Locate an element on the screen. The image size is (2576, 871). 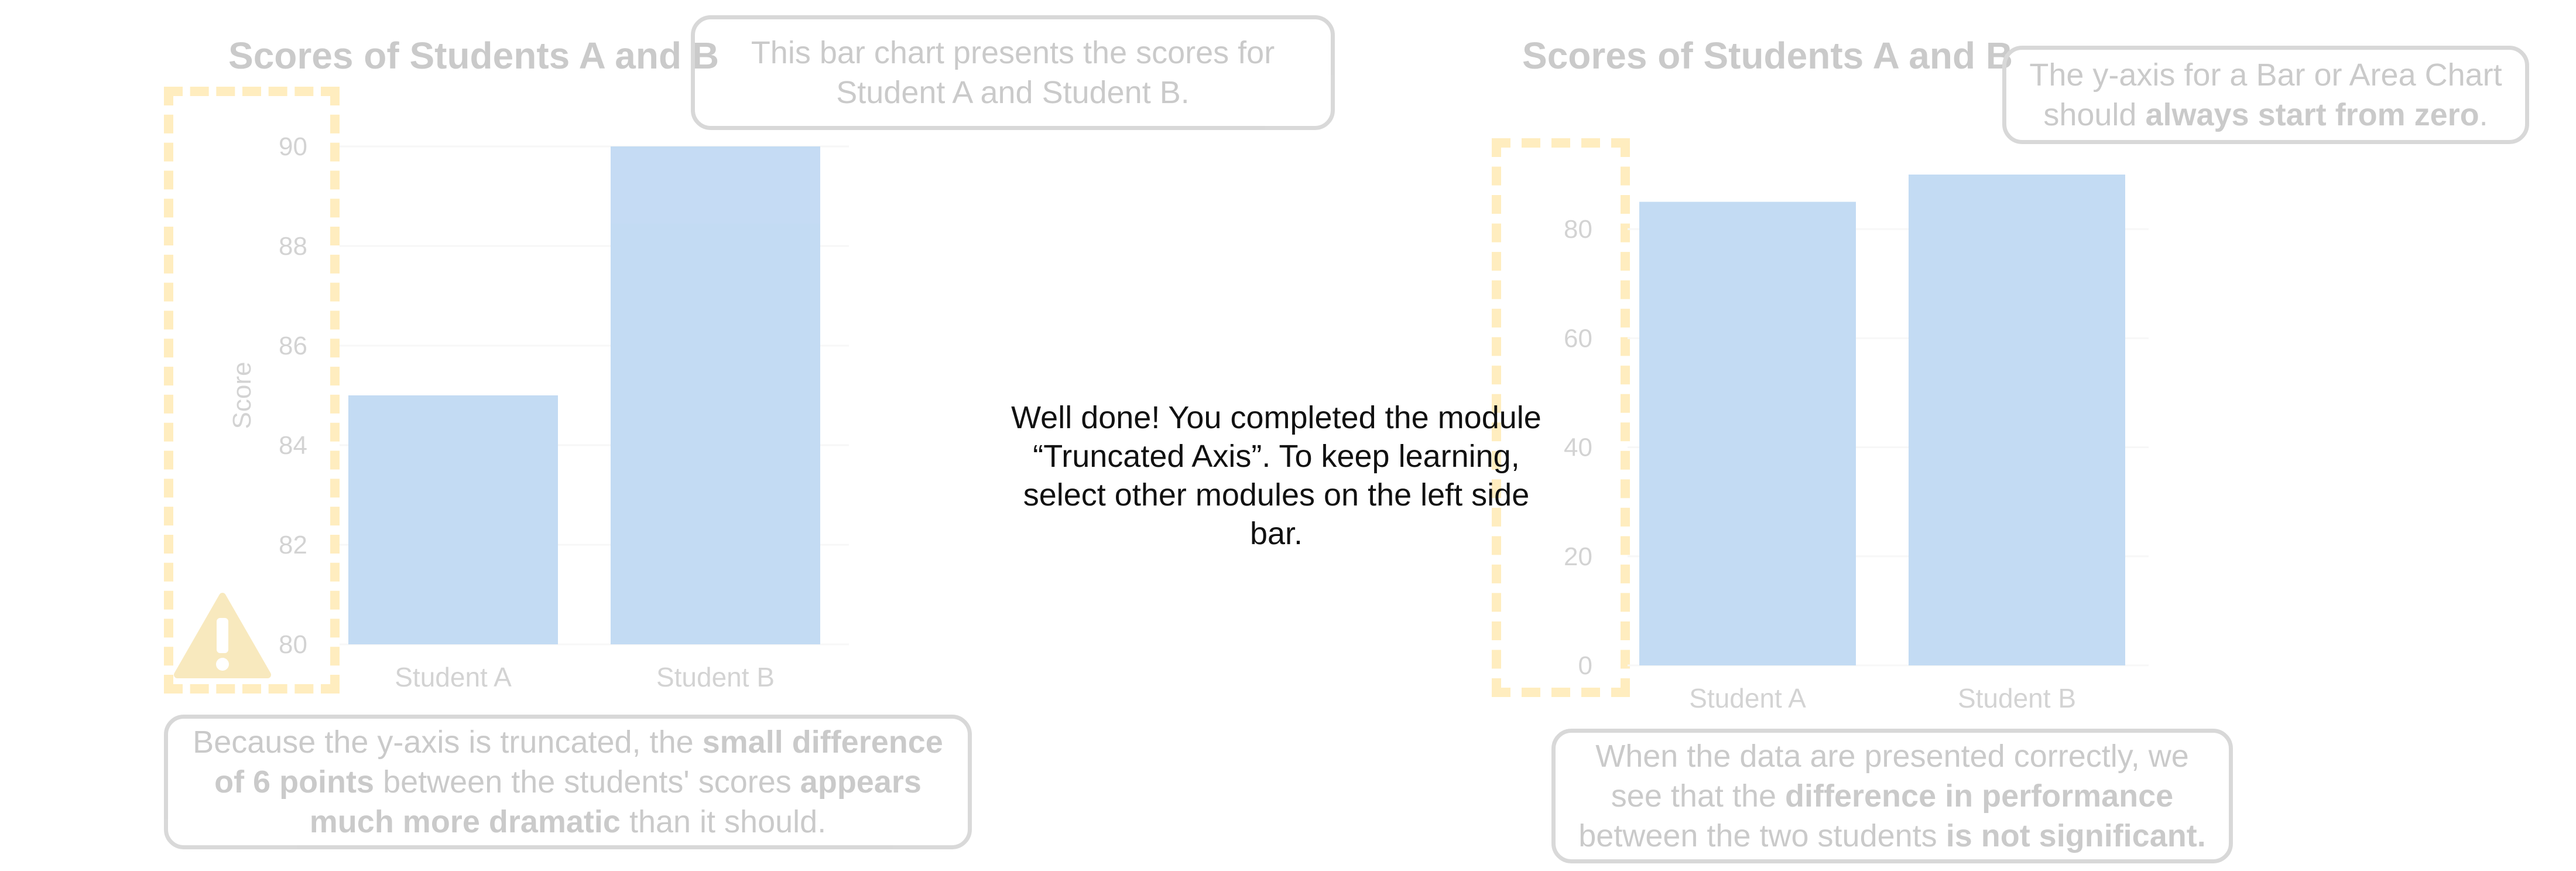
y-tick-label: 90 is located at coordinates (293, 146).